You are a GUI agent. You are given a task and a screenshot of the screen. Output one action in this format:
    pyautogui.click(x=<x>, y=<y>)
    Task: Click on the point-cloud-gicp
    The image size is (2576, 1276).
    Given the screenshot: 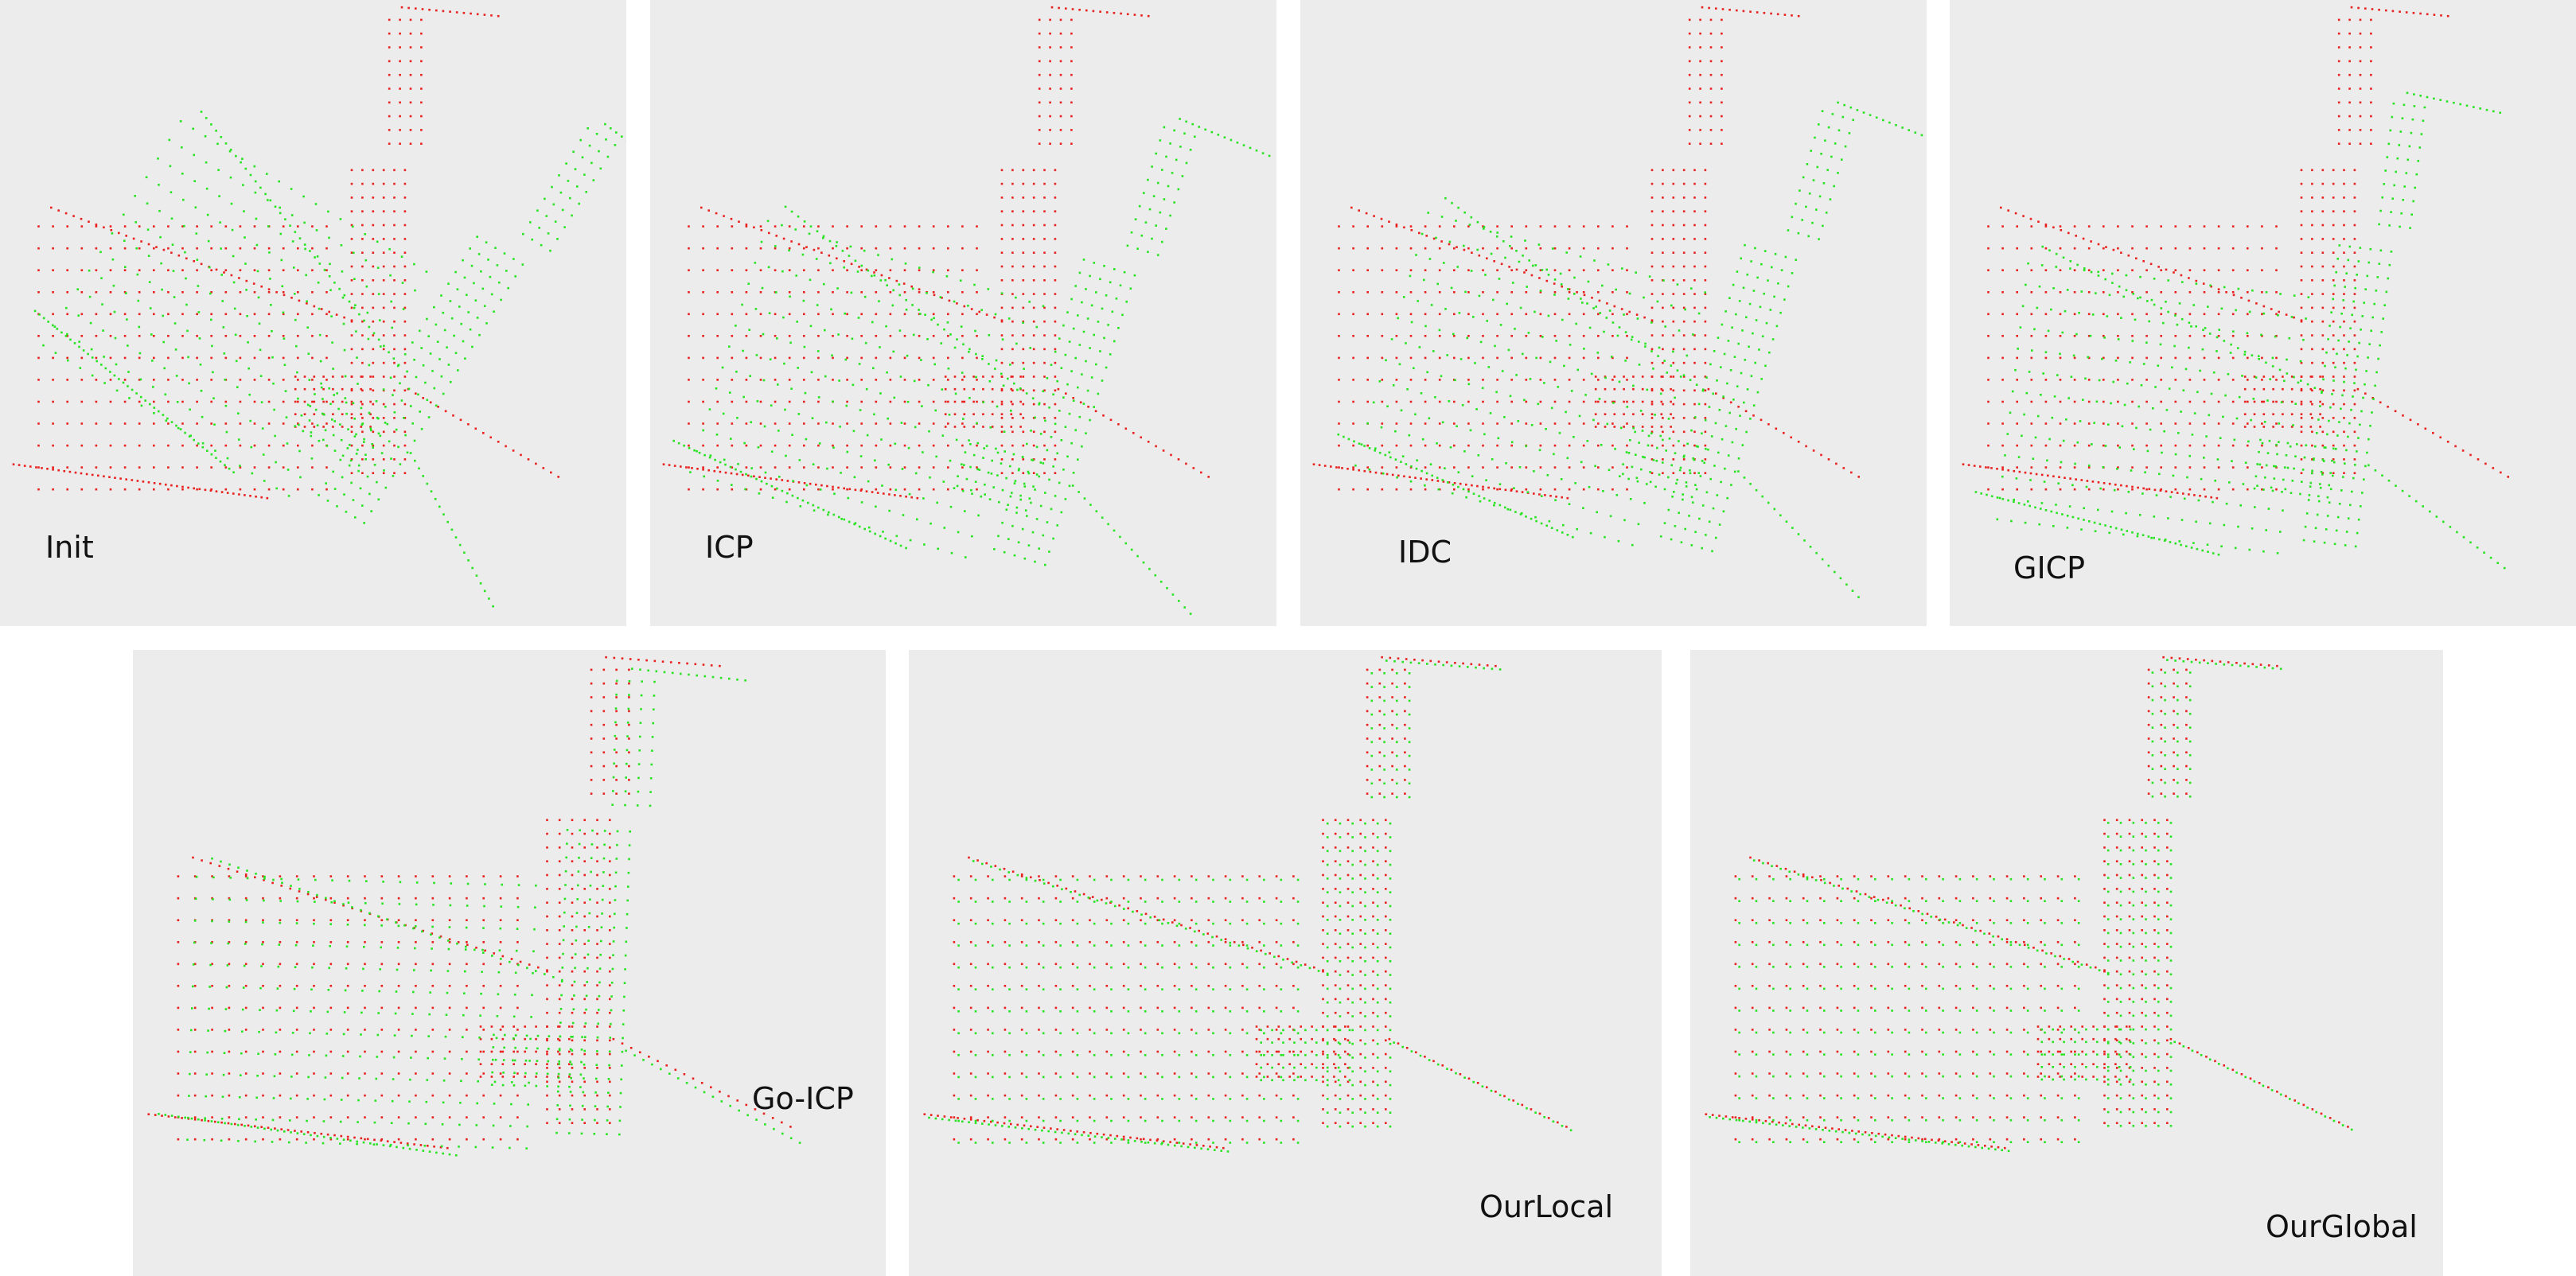 What is the action you would take?
    pyautogui.click(x=2235, y=288)
    